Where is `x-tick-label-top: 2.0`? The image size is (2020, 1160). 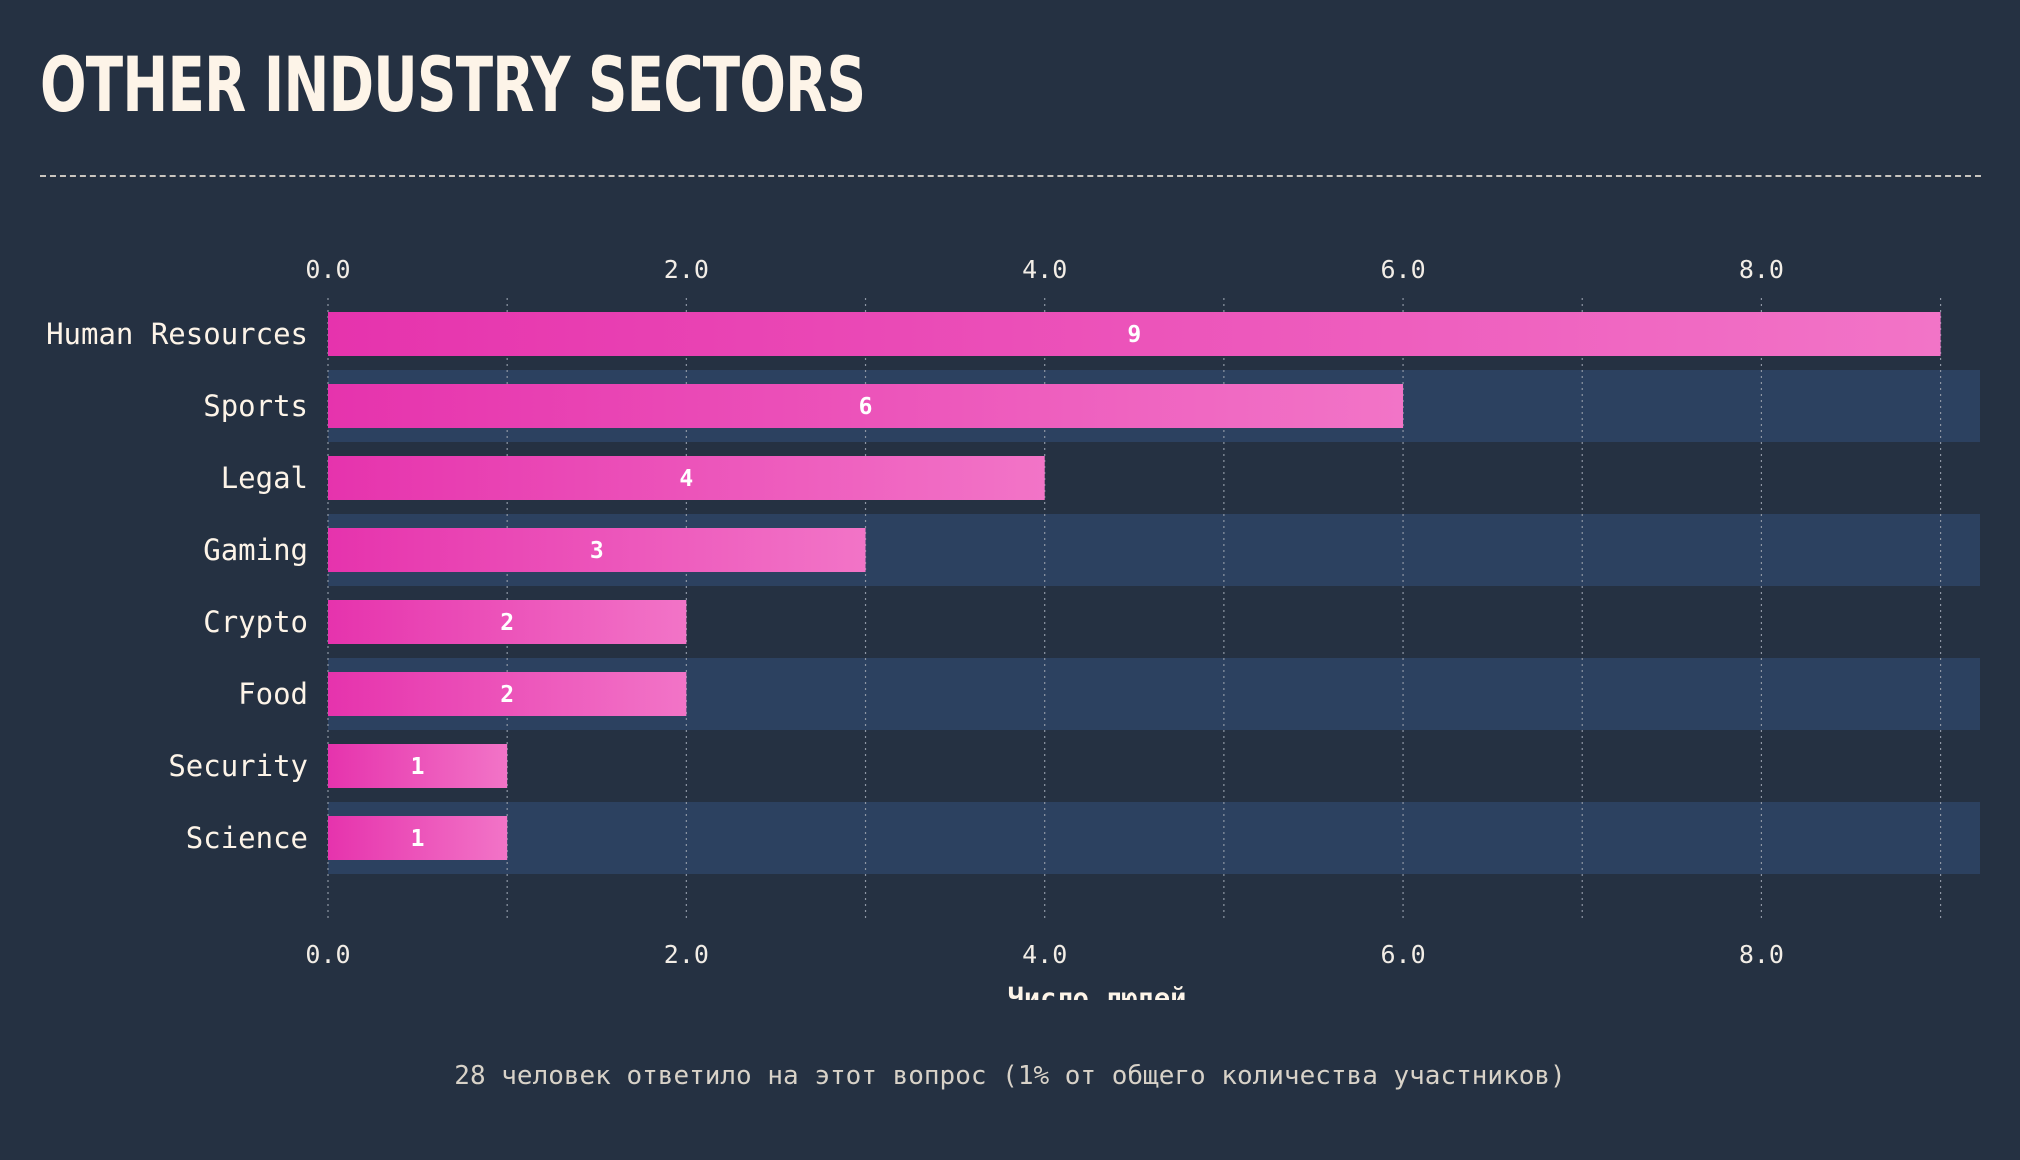 x-tick-label-top: 2.0 is located at coordinates (686, 269).